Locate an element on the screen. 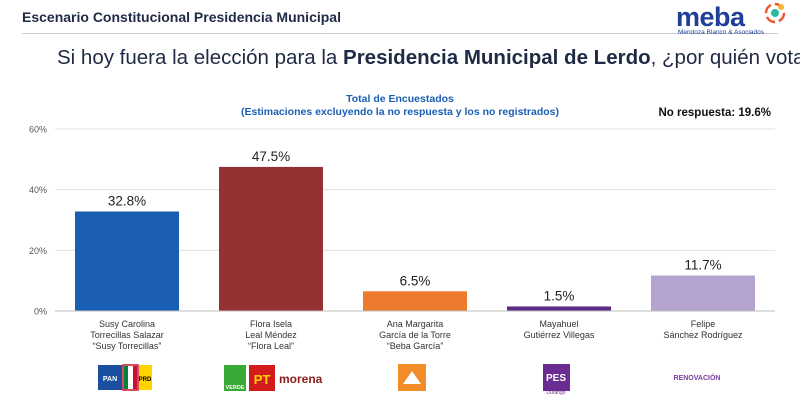 The image size is (800, 404). question-suffix: , ¿por quién votaría? is located at coordinates (725, 57).